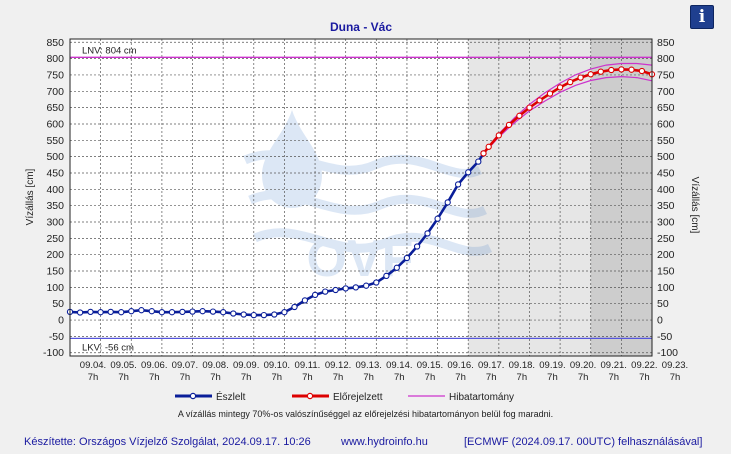 Image resolution: width=731 pixels, height=454 pixels. I want to click on y-tick-label-right: 50, so click(663, 304).